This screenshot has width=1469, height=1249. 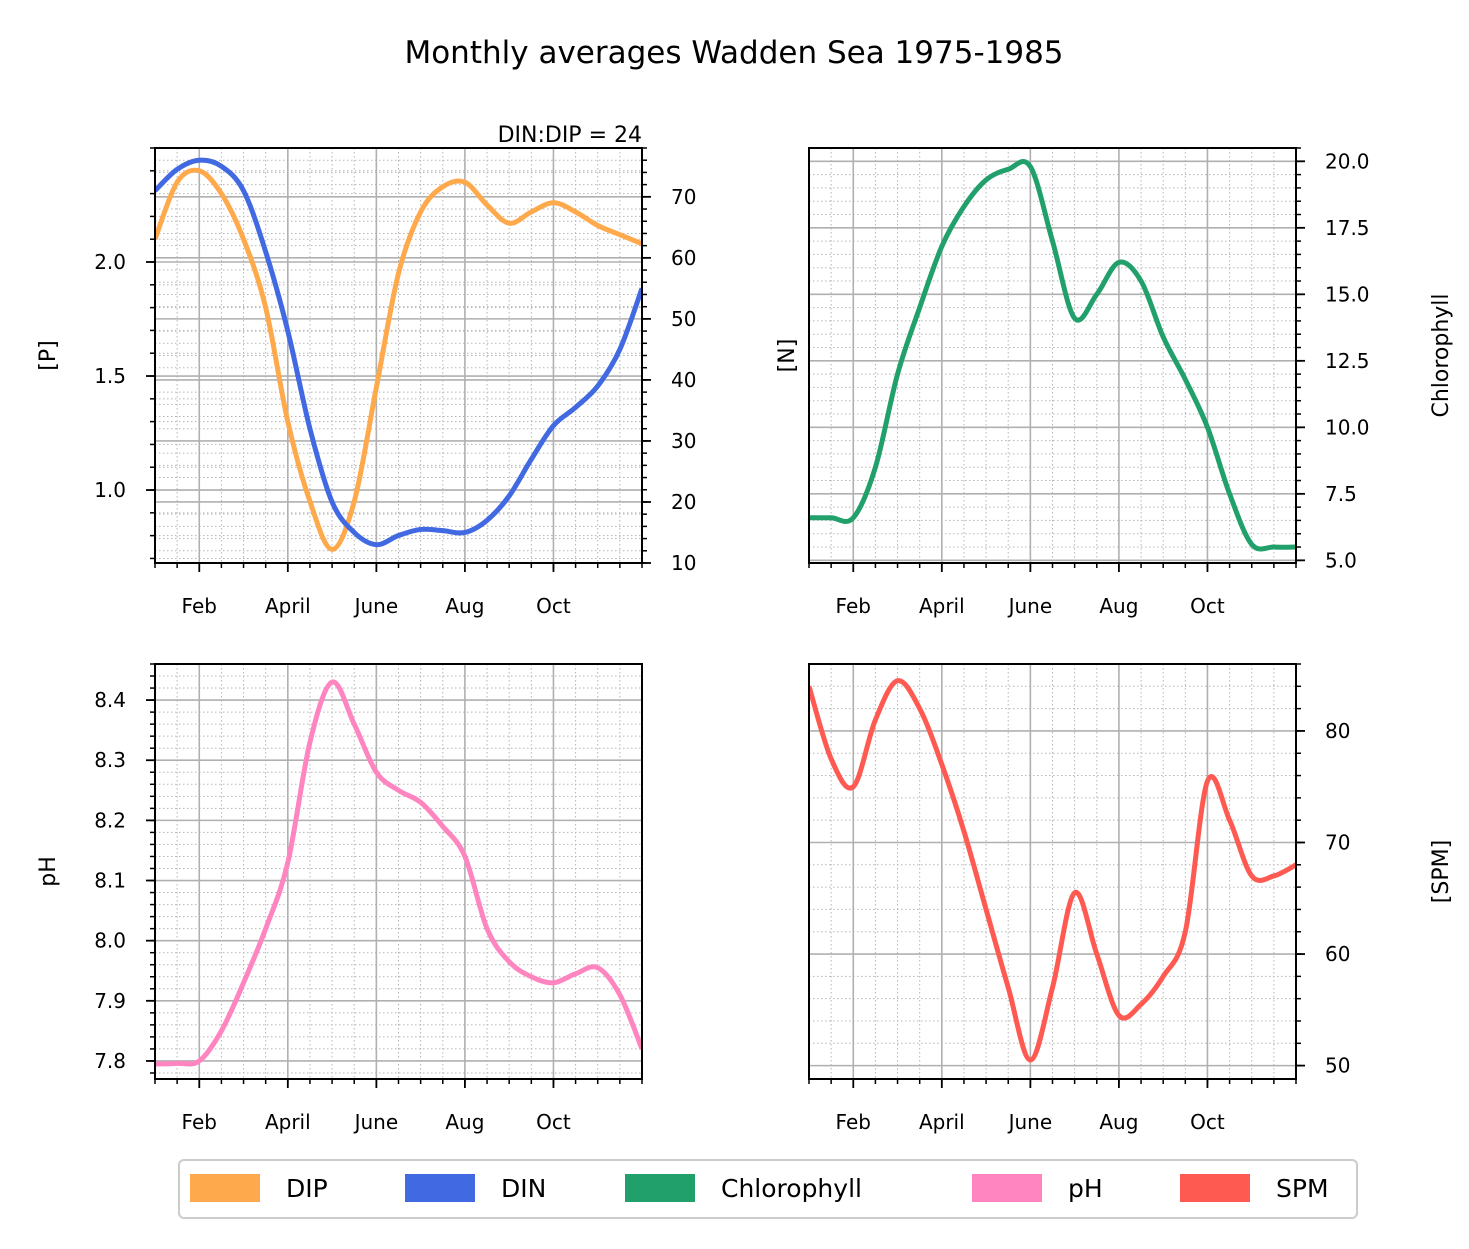 I want to click on y-tick-label: 5.0, so click(x=1341, y=560).